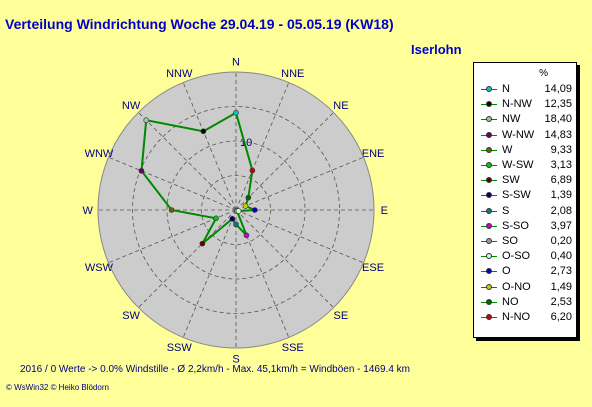  What do you see at coordinates (558, 119) in the screenshot?
I see `legend-value: 18,40` at bounding box center [558, 119].